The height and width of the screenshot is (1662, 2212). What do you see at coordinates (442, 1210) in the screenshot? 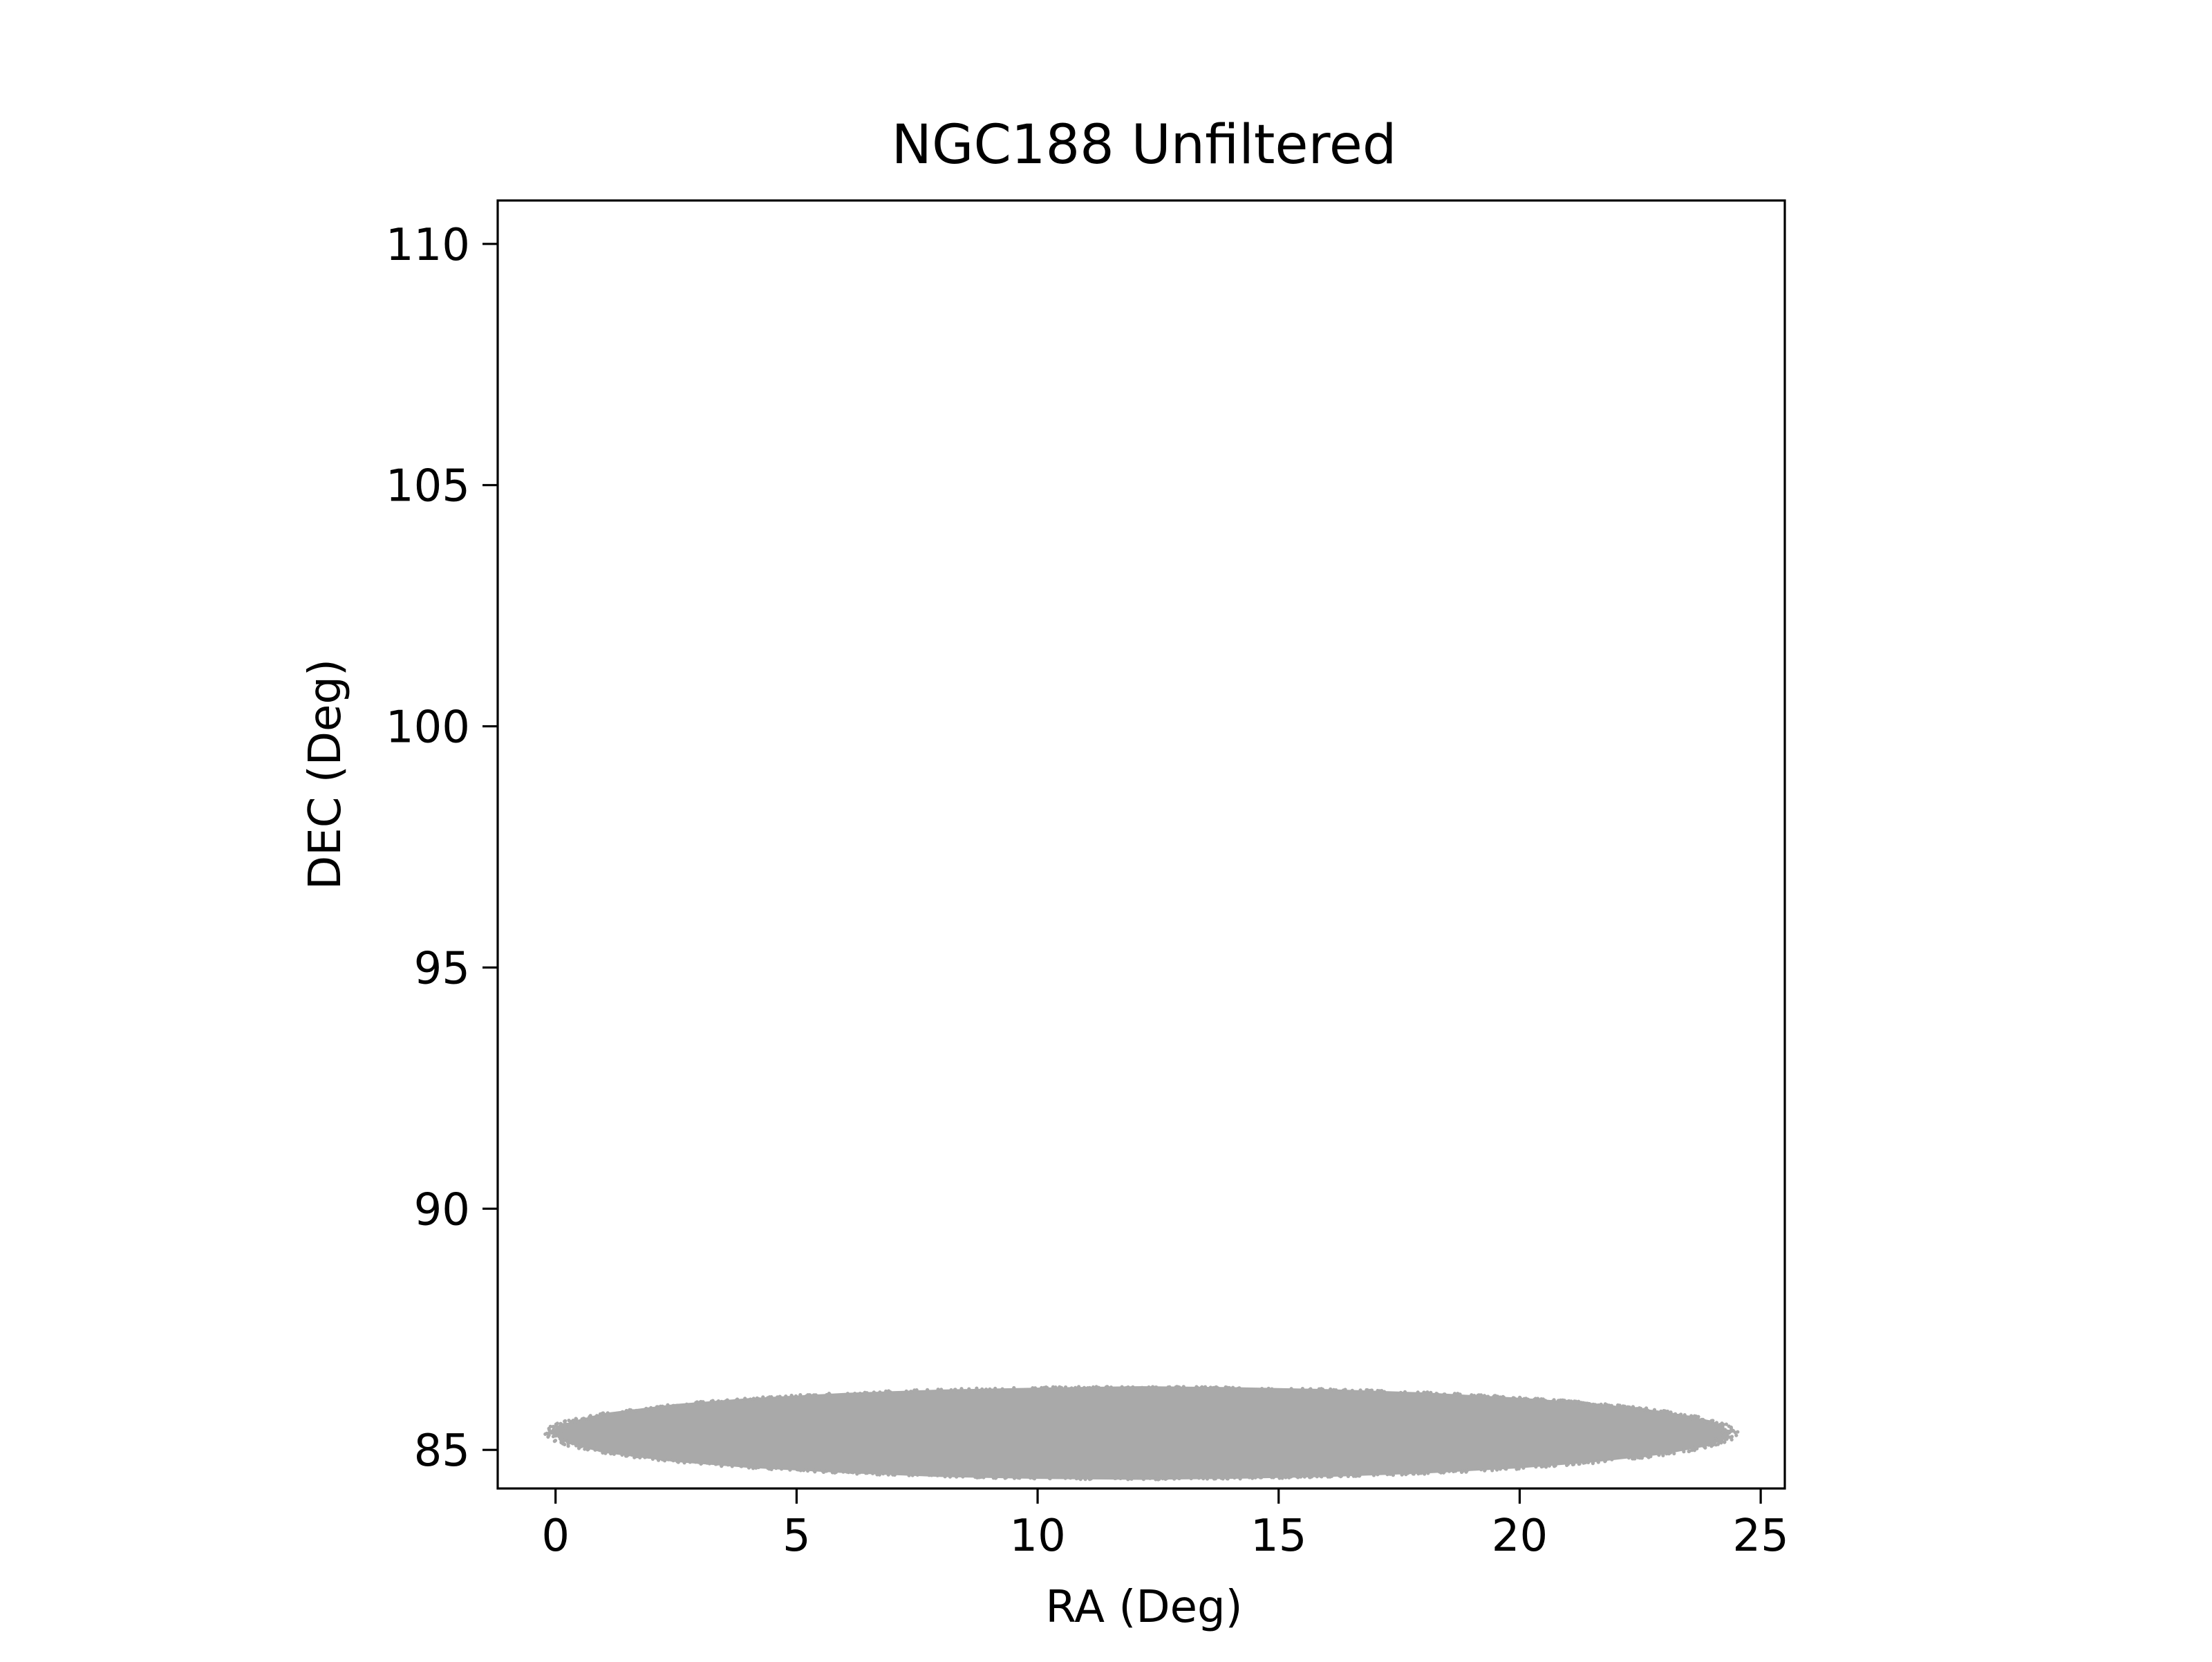
I see `y-tick-label: 90` at bounding box center [442, 1210].